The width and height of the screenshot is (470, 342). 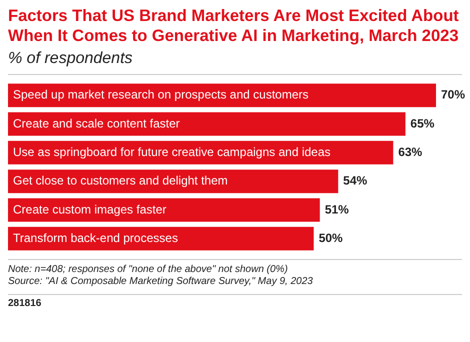 What do you see at coordinates (235, 301) in the screenshot?
I see `text: 281816` at bounding box center [235, 301].